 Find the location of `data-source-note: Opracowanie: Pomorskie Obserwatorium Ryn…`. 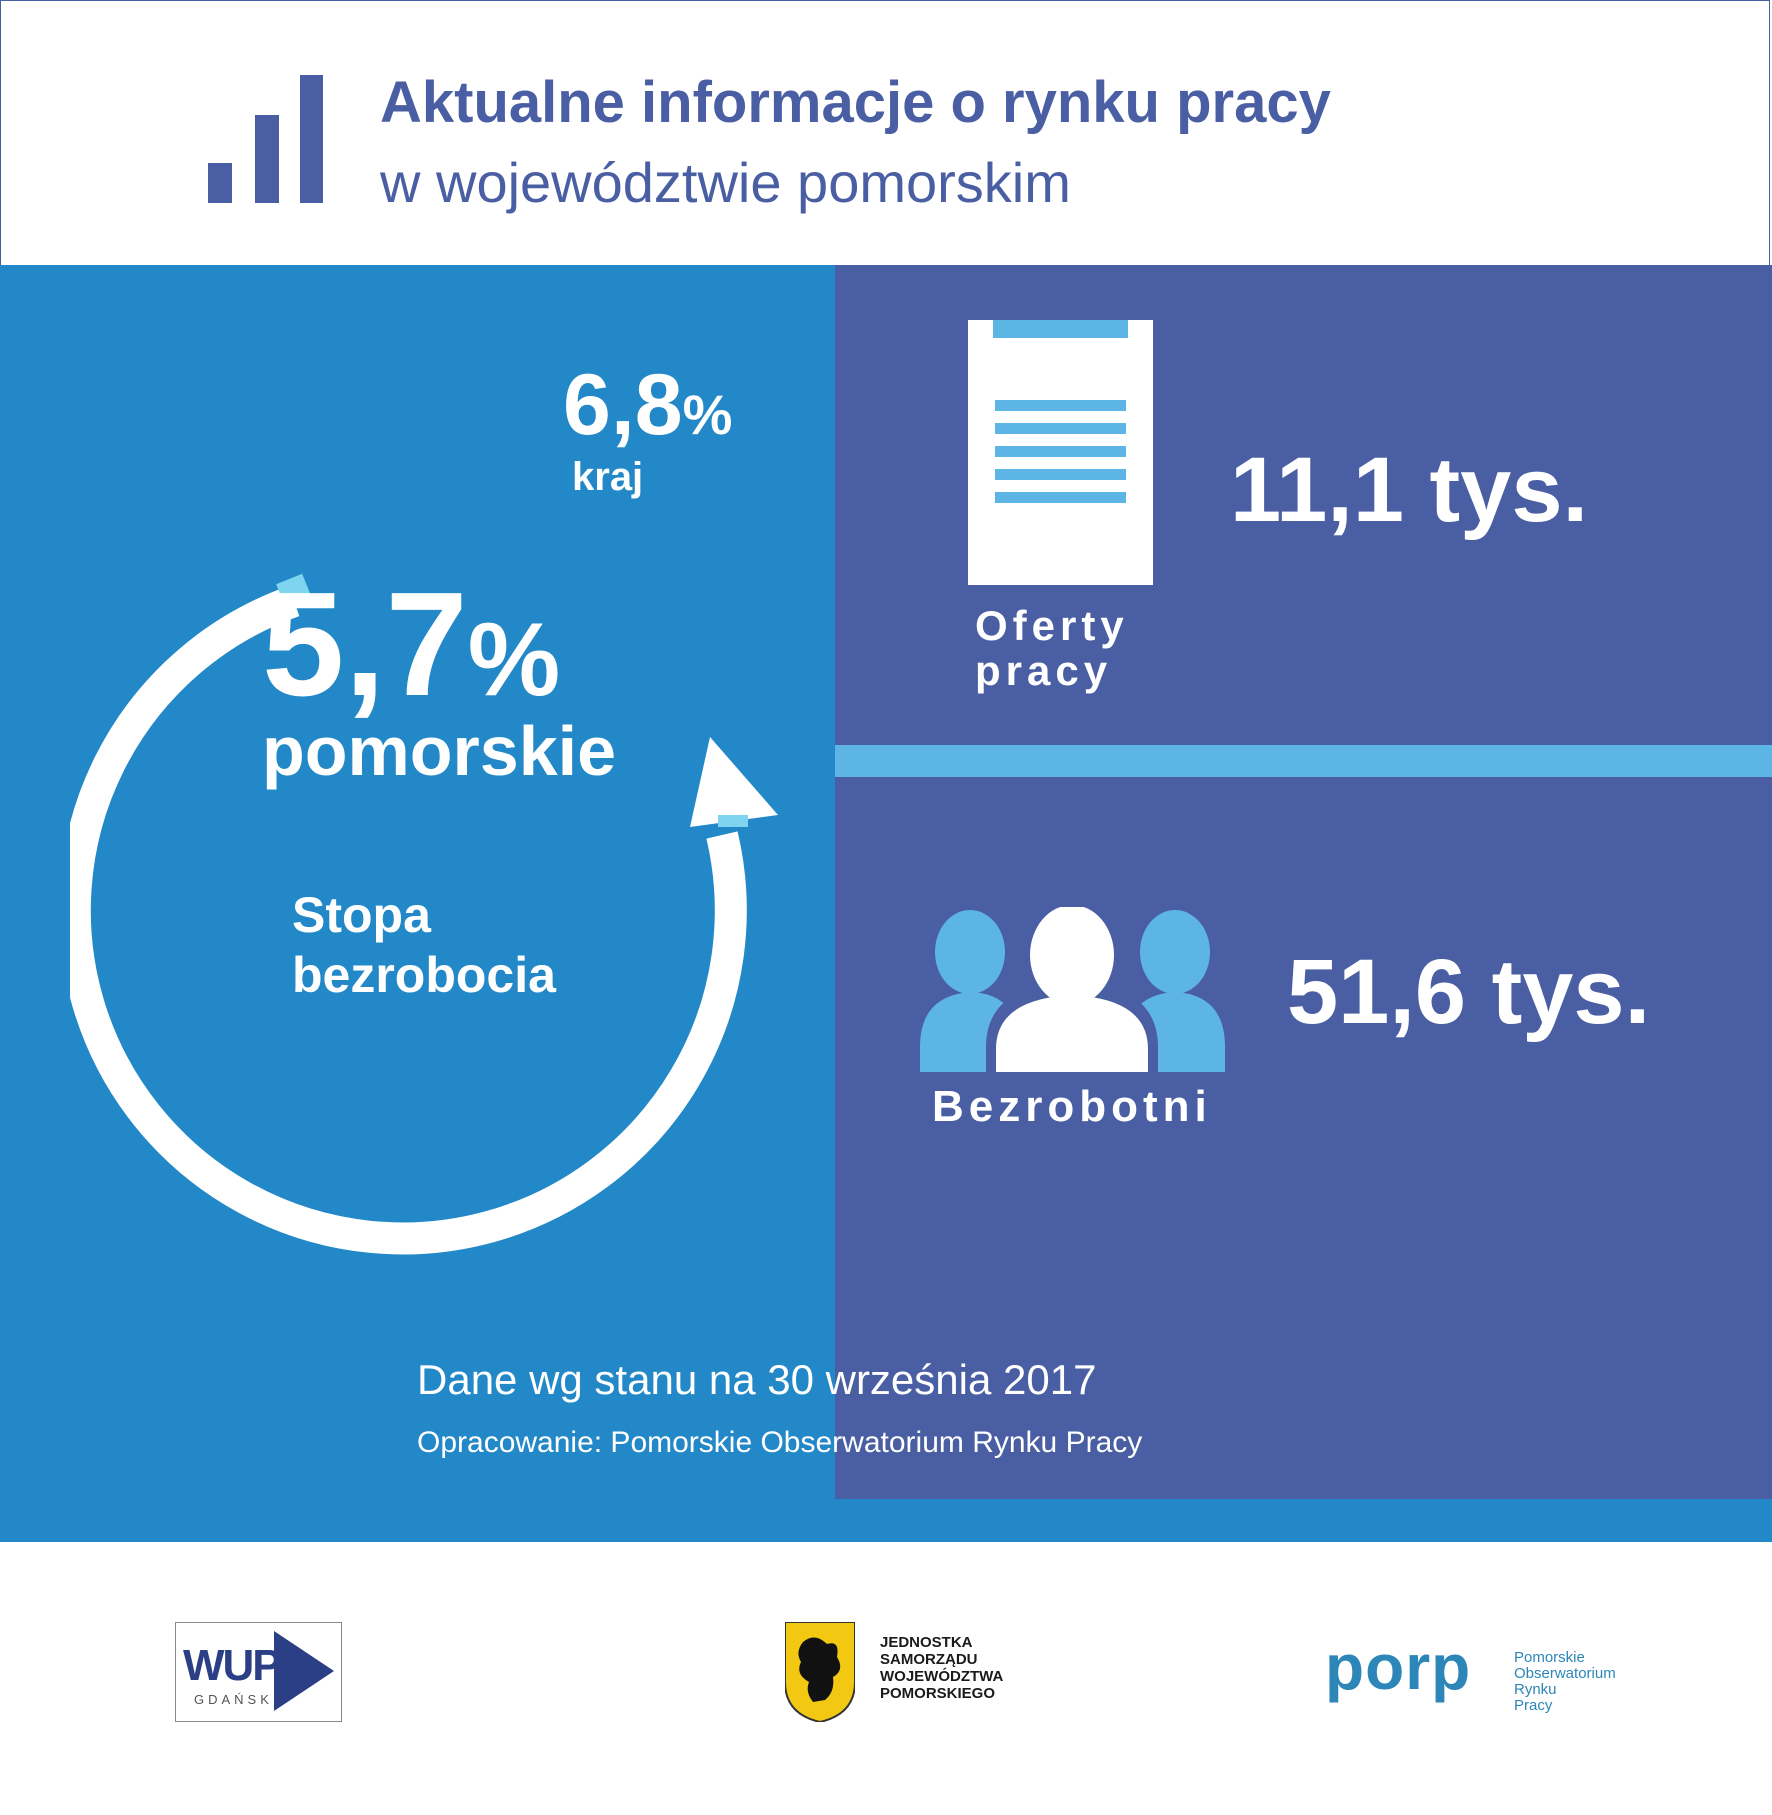

data-source-note: Opracowanie: Pomorskie Obserwatorium Ryn… is located at coordinates (780, 1442).